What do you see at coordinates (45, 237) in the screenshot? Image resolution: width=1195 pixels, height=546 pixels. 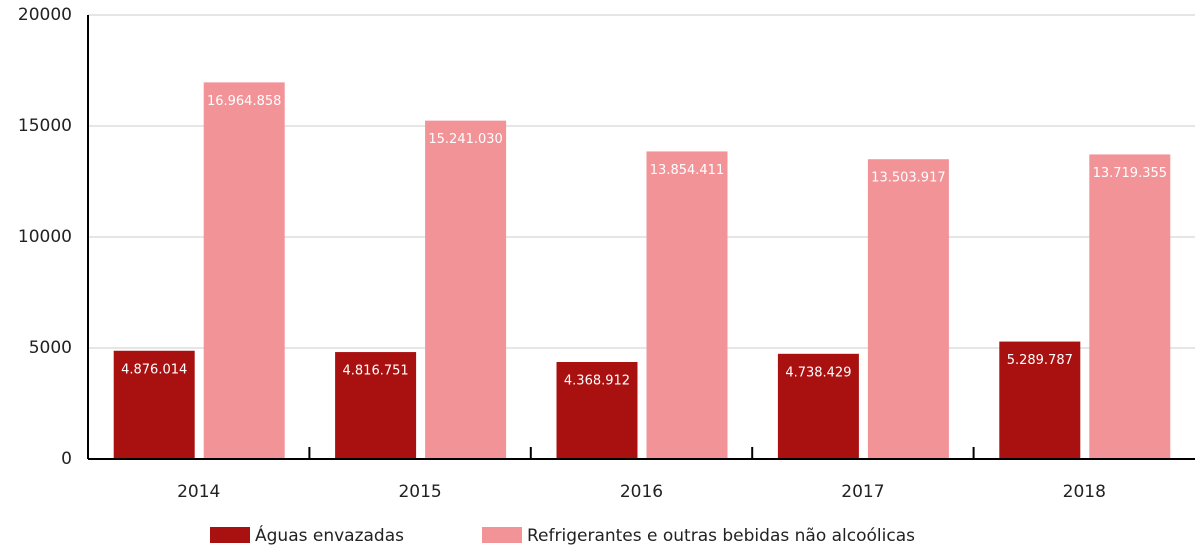 I see `y-tick-label: 10000` at bounding box center [45, 237].